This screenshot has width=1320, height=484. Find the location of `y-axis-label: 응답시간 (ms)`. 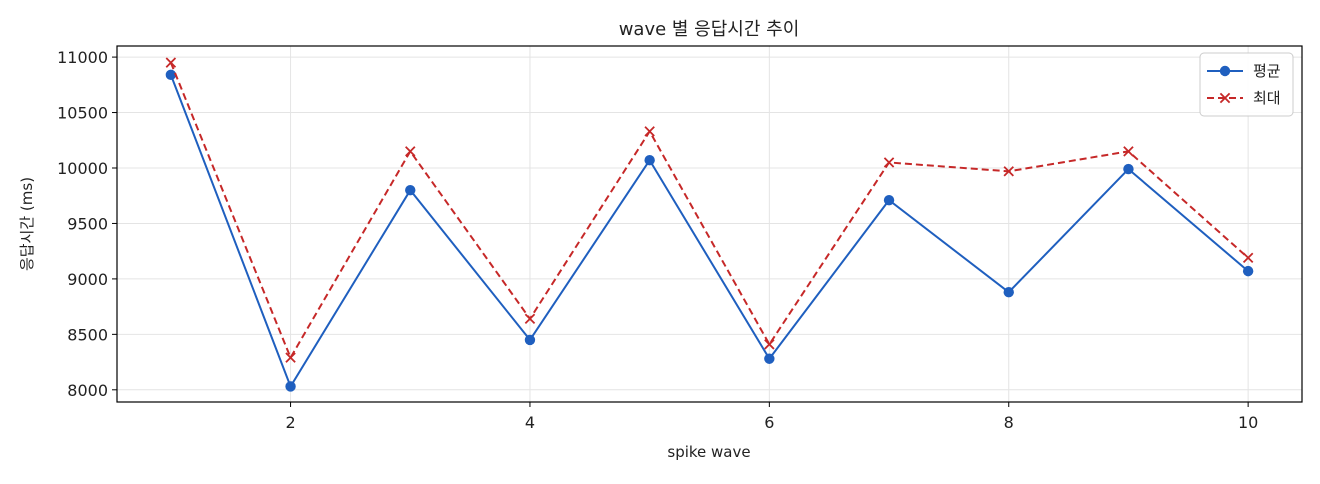

y-axis-label: 응답시간 (ms) is located at coordinates (27, 224).